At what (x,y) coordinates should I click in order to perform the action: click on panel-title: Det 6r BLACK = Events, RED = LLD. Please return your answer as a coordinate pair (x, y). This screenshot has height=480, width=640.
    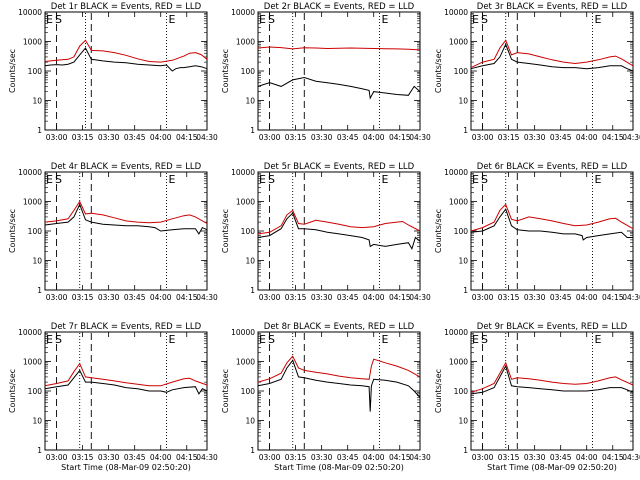
    Looking at the image, I should click on (552, 167).